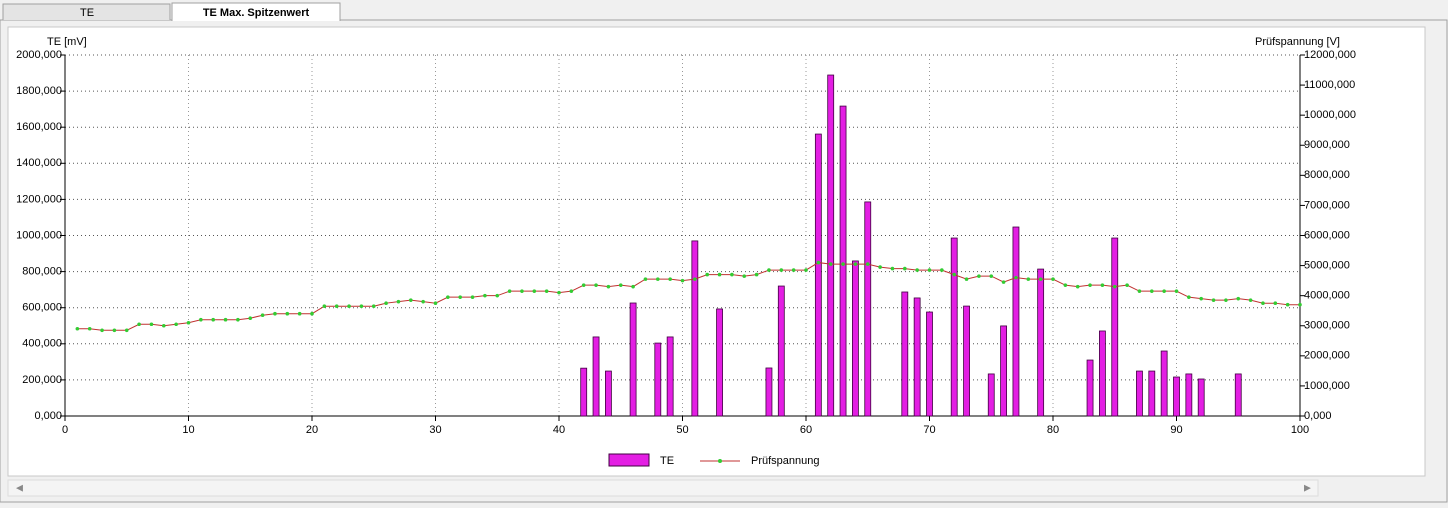  I want to click on y2-tick-label: 5000,000, so click(1327, 265).